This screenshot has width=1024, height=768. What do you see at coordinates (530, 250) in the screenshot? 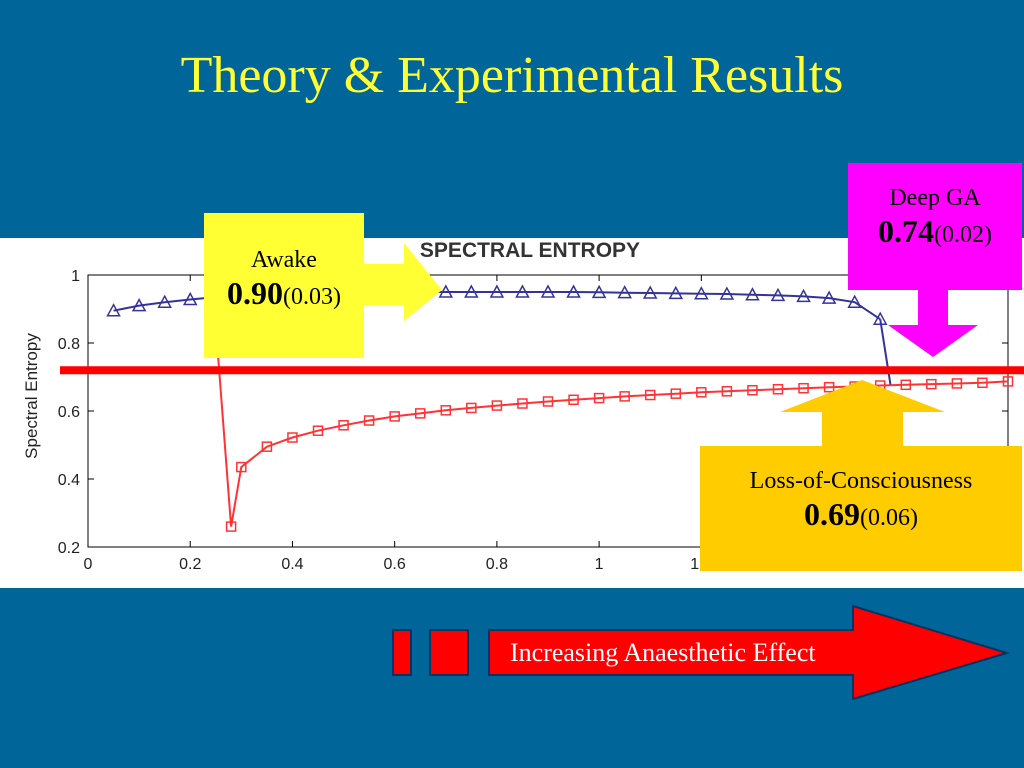
I see `chart-title: SPECTRAL ENTROPY` at bounding box center [530, 250].